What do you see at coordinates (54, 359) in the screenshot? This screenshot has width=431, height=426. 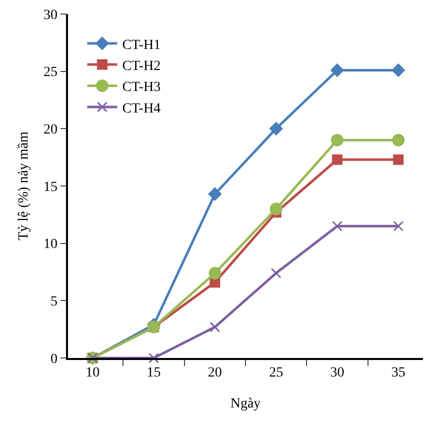 I see `y-tick-label: 0` at bounding box center [54, 359].